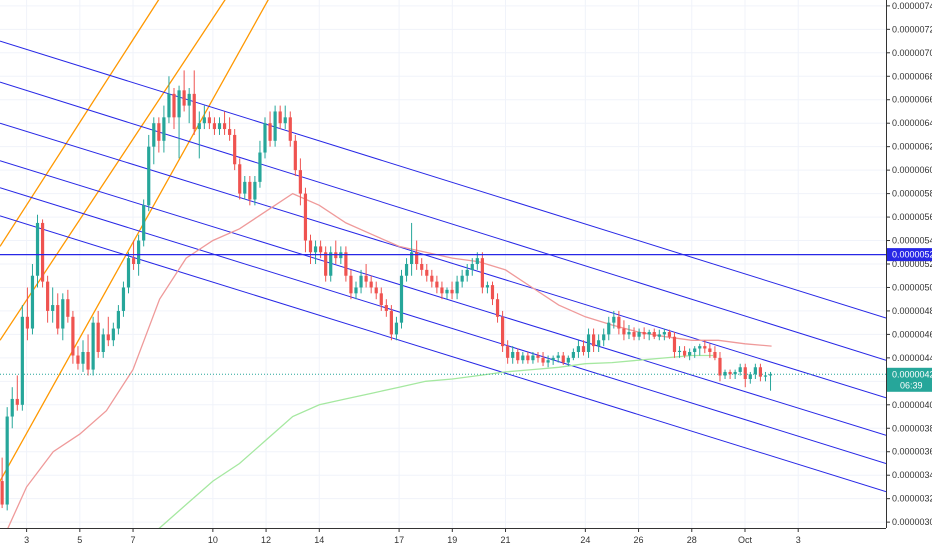 The width and height of the screenshot is (932, 550). Describe the element at coordinates (912, 405) in the screenshot. I see `y-tick-label: 0.00000400` at that location.